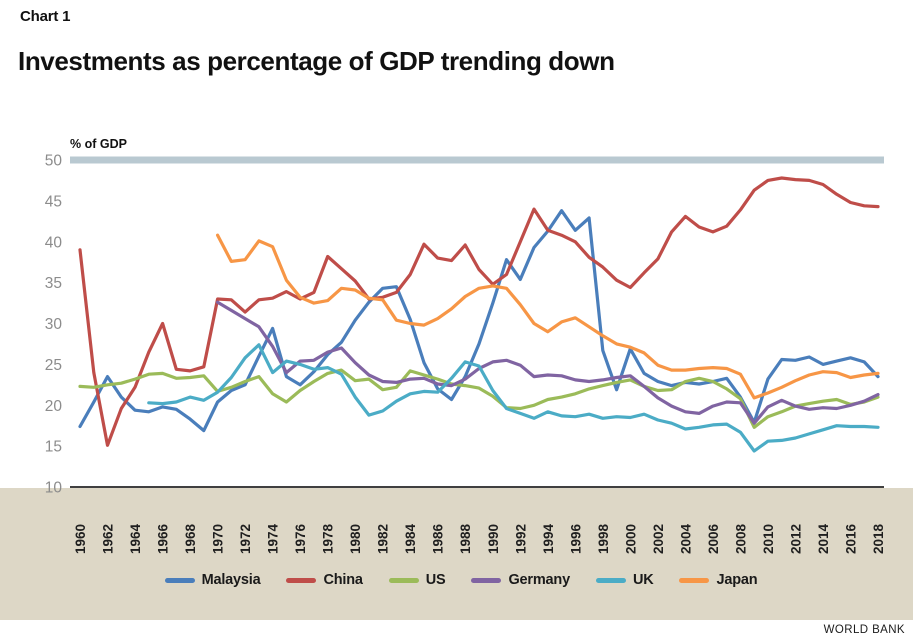  What do you see at coordinates (465, 538) in the screenshot?
I see `x-tick-label: 1988` at bounding box center [465, 538].